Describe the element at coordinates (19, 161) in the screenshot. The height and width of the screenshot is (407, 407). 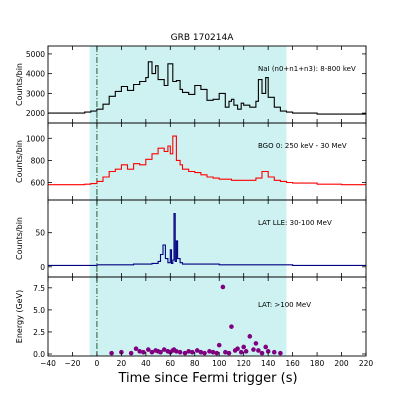
I see `y-axis-label-panel-2: Counts/bin` at that location.